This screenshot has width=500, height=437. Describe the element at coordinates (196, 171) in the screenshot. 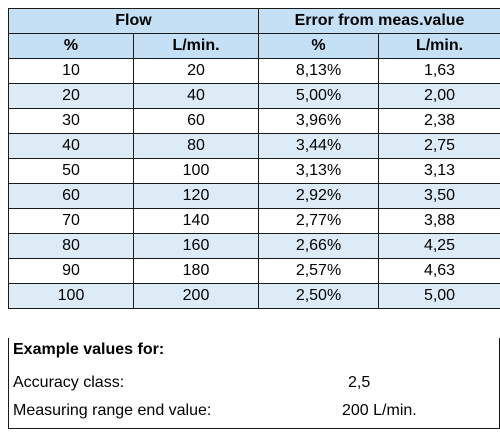

I see `flow-lmin-cell: 100` at that location.